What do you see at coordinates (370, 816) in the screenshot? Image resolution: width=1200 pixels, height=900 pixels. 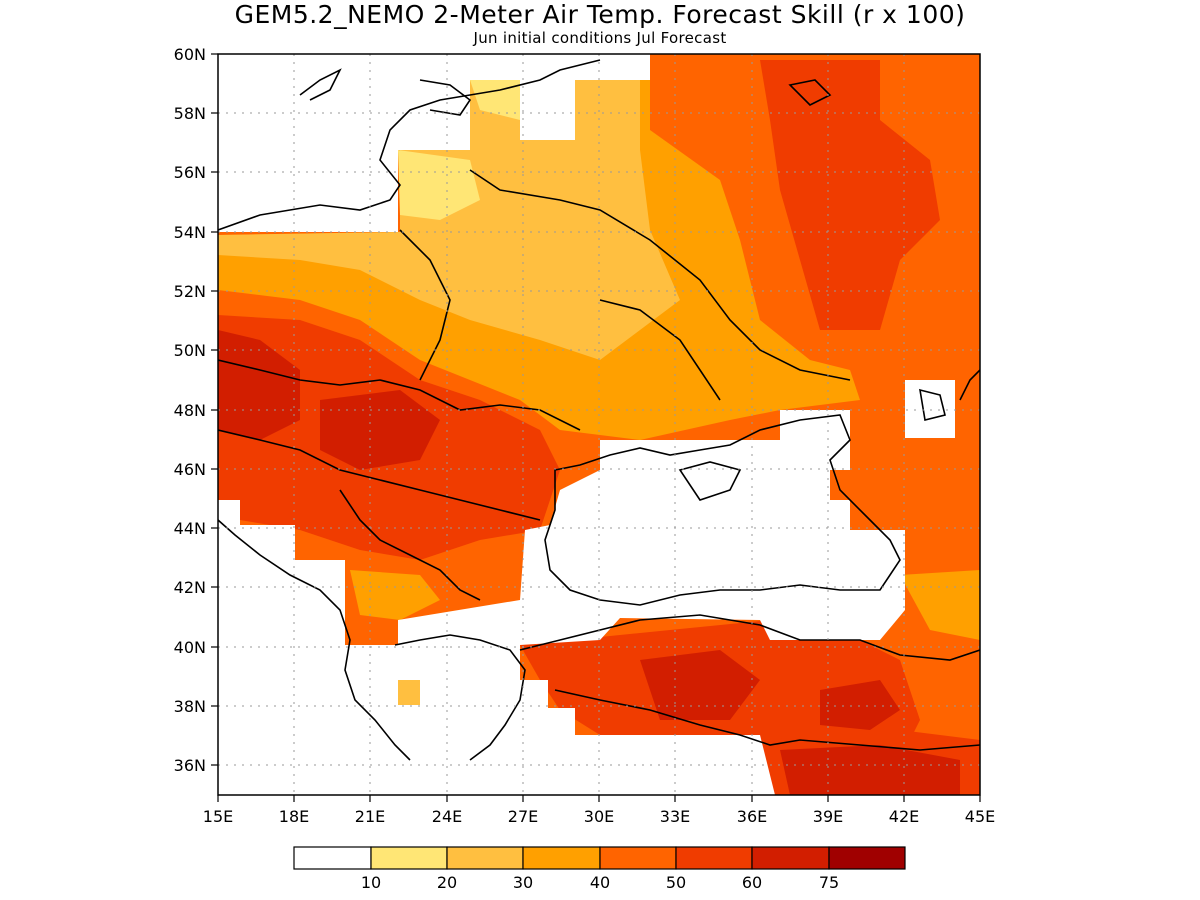 I see `lon-tick-label: 21E` at bounding box center [370, 816].